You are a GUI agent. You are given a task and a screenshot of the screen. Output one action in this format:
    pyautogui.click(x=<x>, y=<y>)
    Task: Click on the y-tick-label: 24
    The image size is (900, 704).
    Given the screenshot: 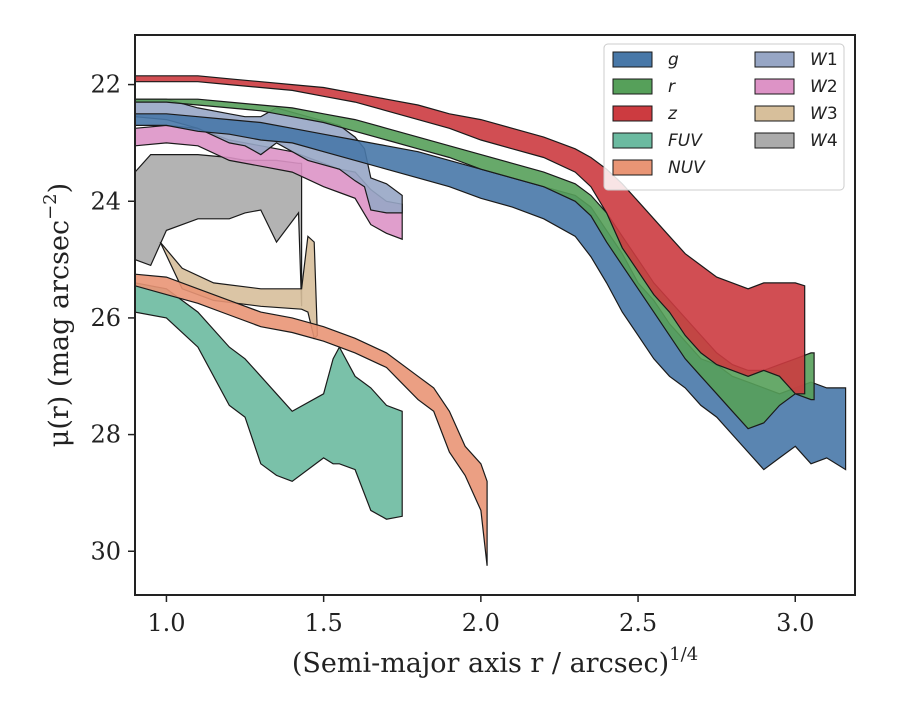 What is the action you would take?
    pyautogui.click(x=105, y=201)
    